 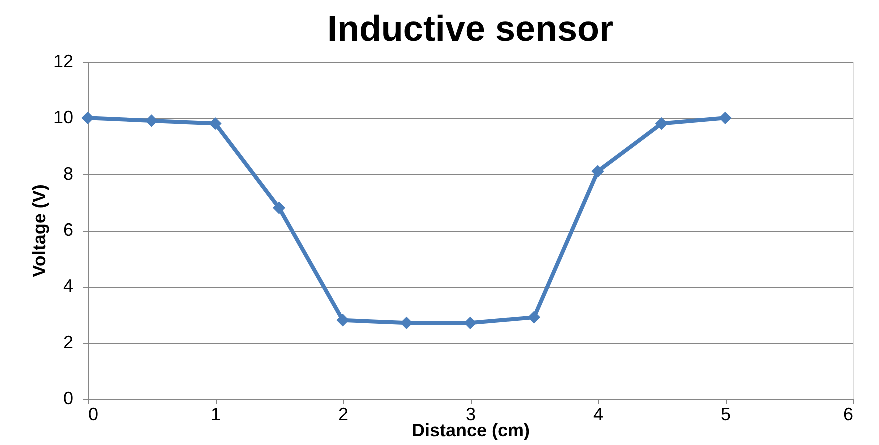 I want to click on x-tick-label: 0, so click(x=93, y=414).